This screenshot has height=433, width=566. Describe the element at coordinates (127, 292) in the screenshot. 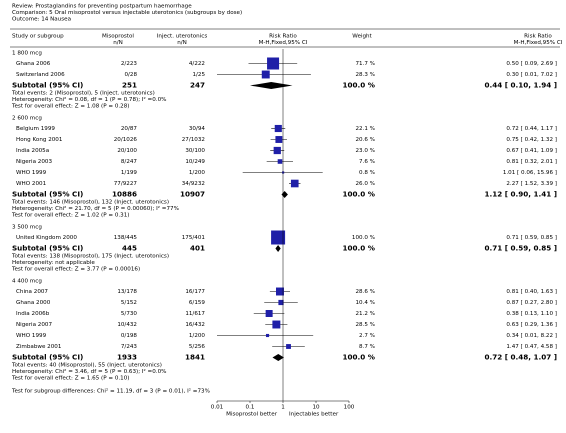

I see `exp-events: 13/178` at that location.